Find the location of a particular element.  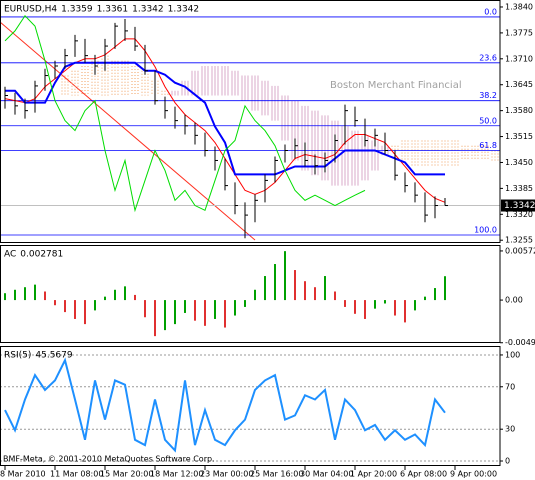

y-tick-label: -0.00497 is located at coordinates (520, 342).